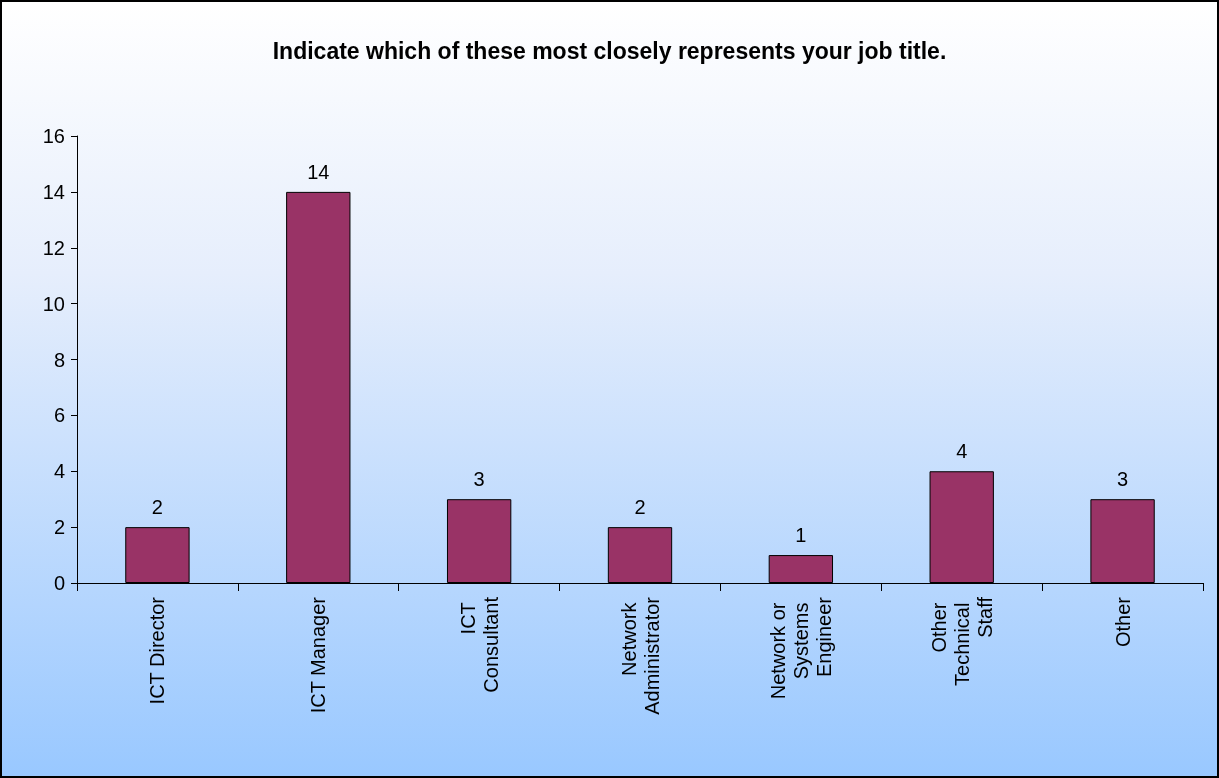 The width and height of the screenshot is (1219, 778). What do you see at coordinates (53, 136) in the screenshot?
I see `y-tick-label: 16` at bounding box center [53, 136].